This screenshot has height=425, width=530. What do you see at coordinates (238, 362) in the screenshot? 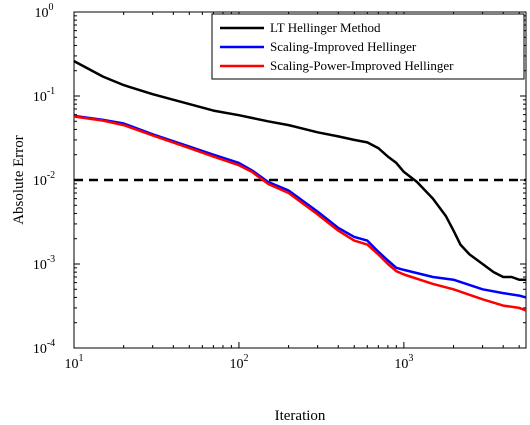
I see `x-tick-label: 10²` at bounding box center [238, 362].